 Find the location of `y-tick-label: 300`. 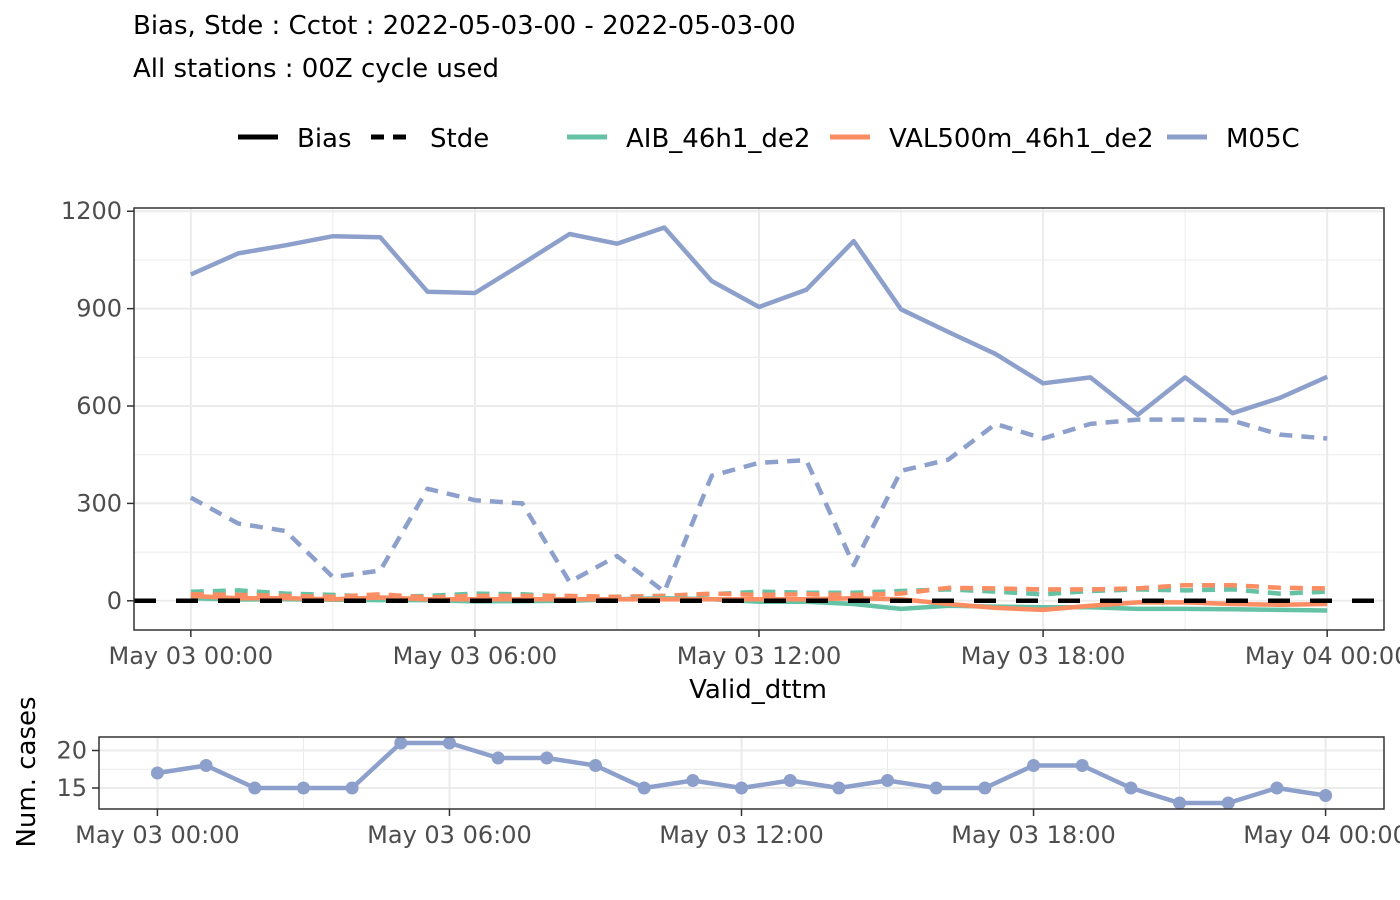

y-tick-label: 300 is located at coordinates (99, 503).